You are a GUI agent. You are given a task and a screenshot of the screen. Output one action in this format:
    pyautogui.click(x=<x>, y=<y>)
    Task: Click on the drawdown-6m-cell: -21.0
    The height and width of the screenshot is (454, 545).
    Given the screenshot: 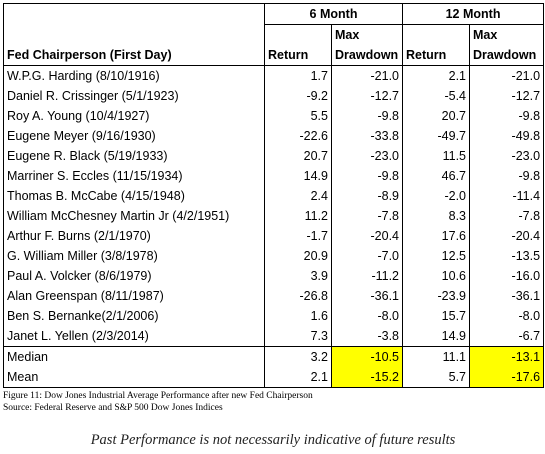 What is the action you would take?
    pyautogui.click(x=367, y=75)
    